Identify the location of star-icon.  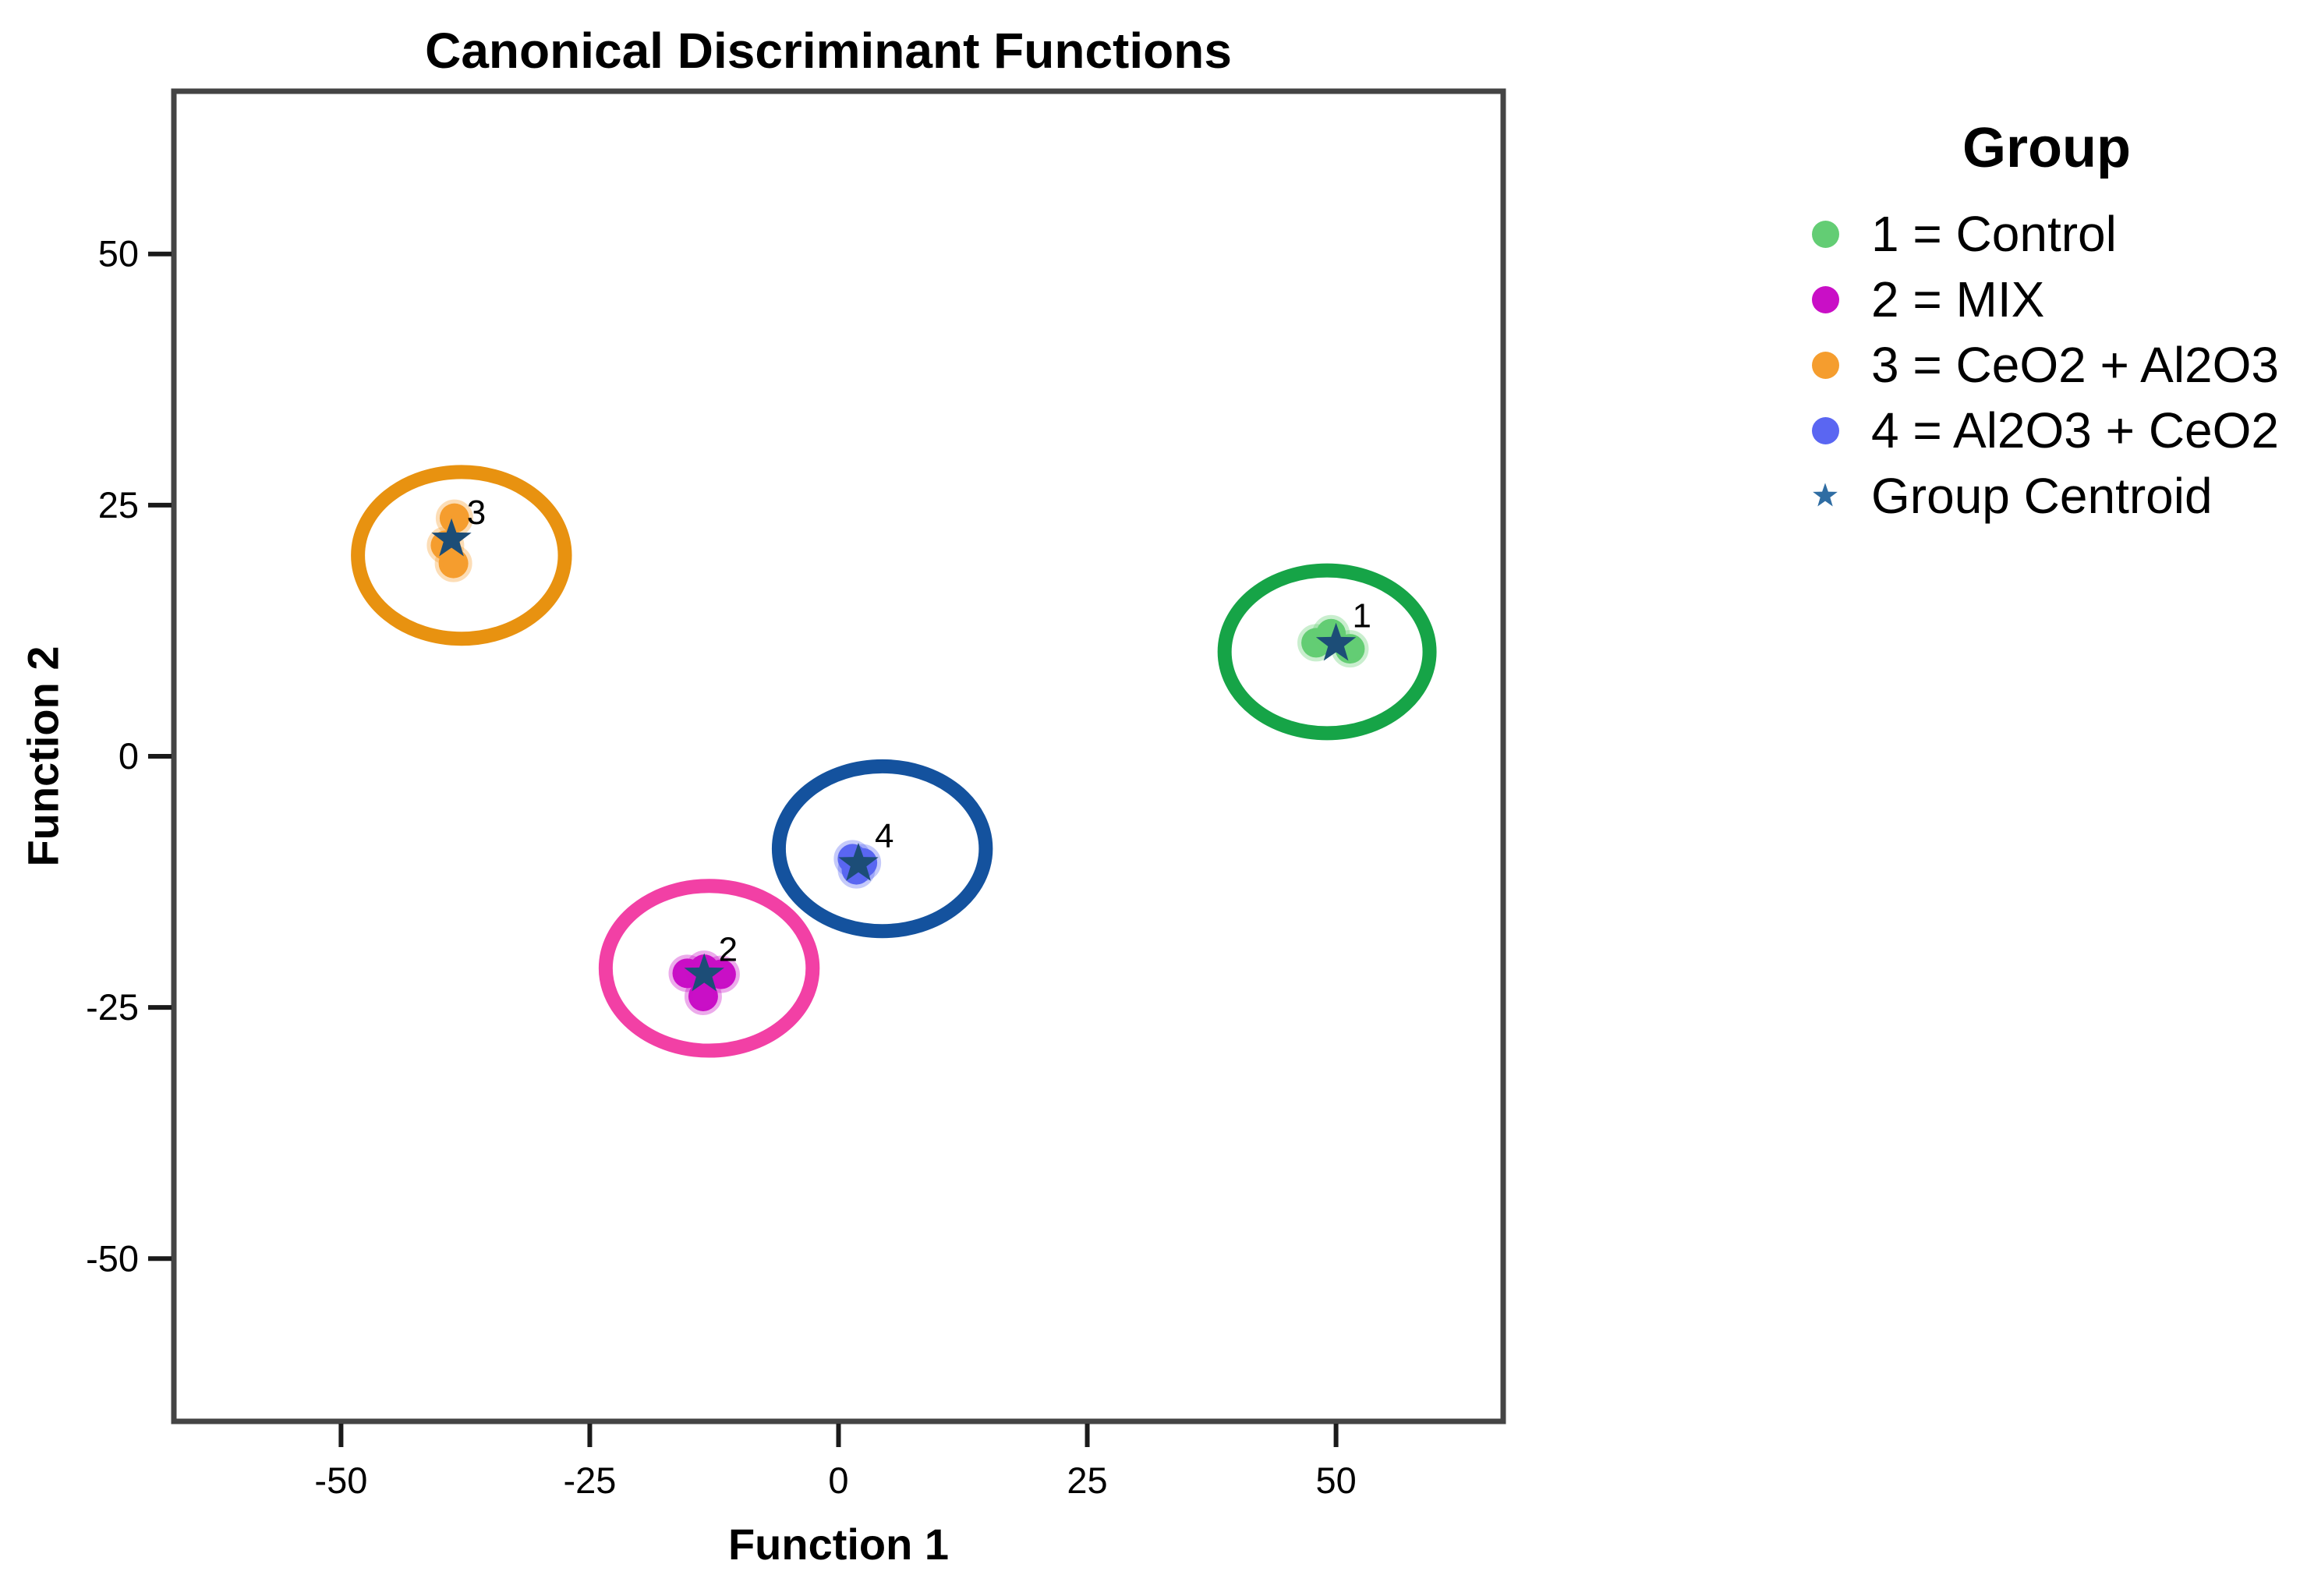
(1825, 495).